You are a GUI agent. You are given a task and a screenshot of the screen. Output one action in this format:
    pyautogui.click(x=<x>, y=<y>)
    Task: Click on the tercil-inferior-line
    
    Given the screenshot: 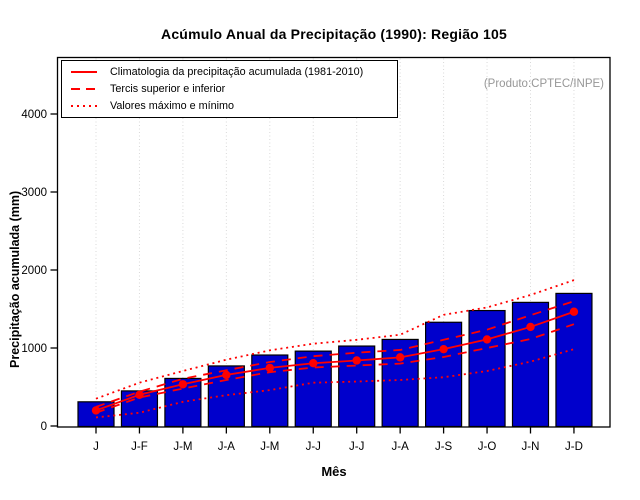 What is the action you would take?
    pyautogui.click(x=335, y=368)
    